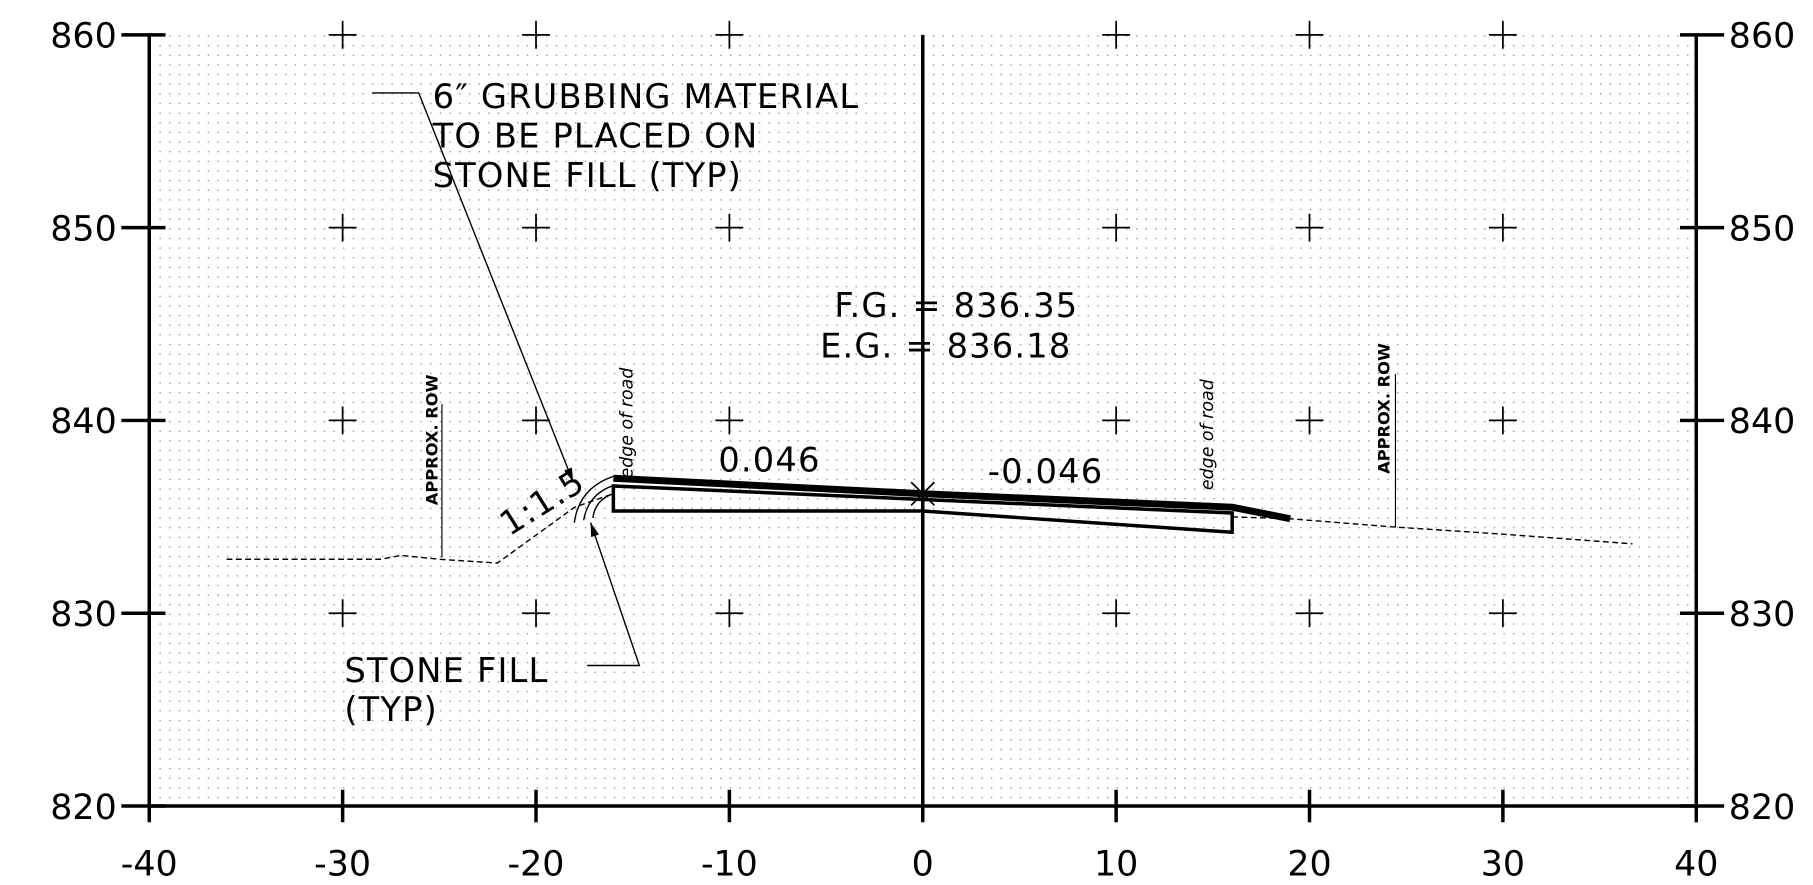 Image resolution: width=1813 pixels, height=885 pixels. Describe the element at coordinates (945, 346) in the screenshot. I see `existing-grade: E.G. = 836.18` at that location.